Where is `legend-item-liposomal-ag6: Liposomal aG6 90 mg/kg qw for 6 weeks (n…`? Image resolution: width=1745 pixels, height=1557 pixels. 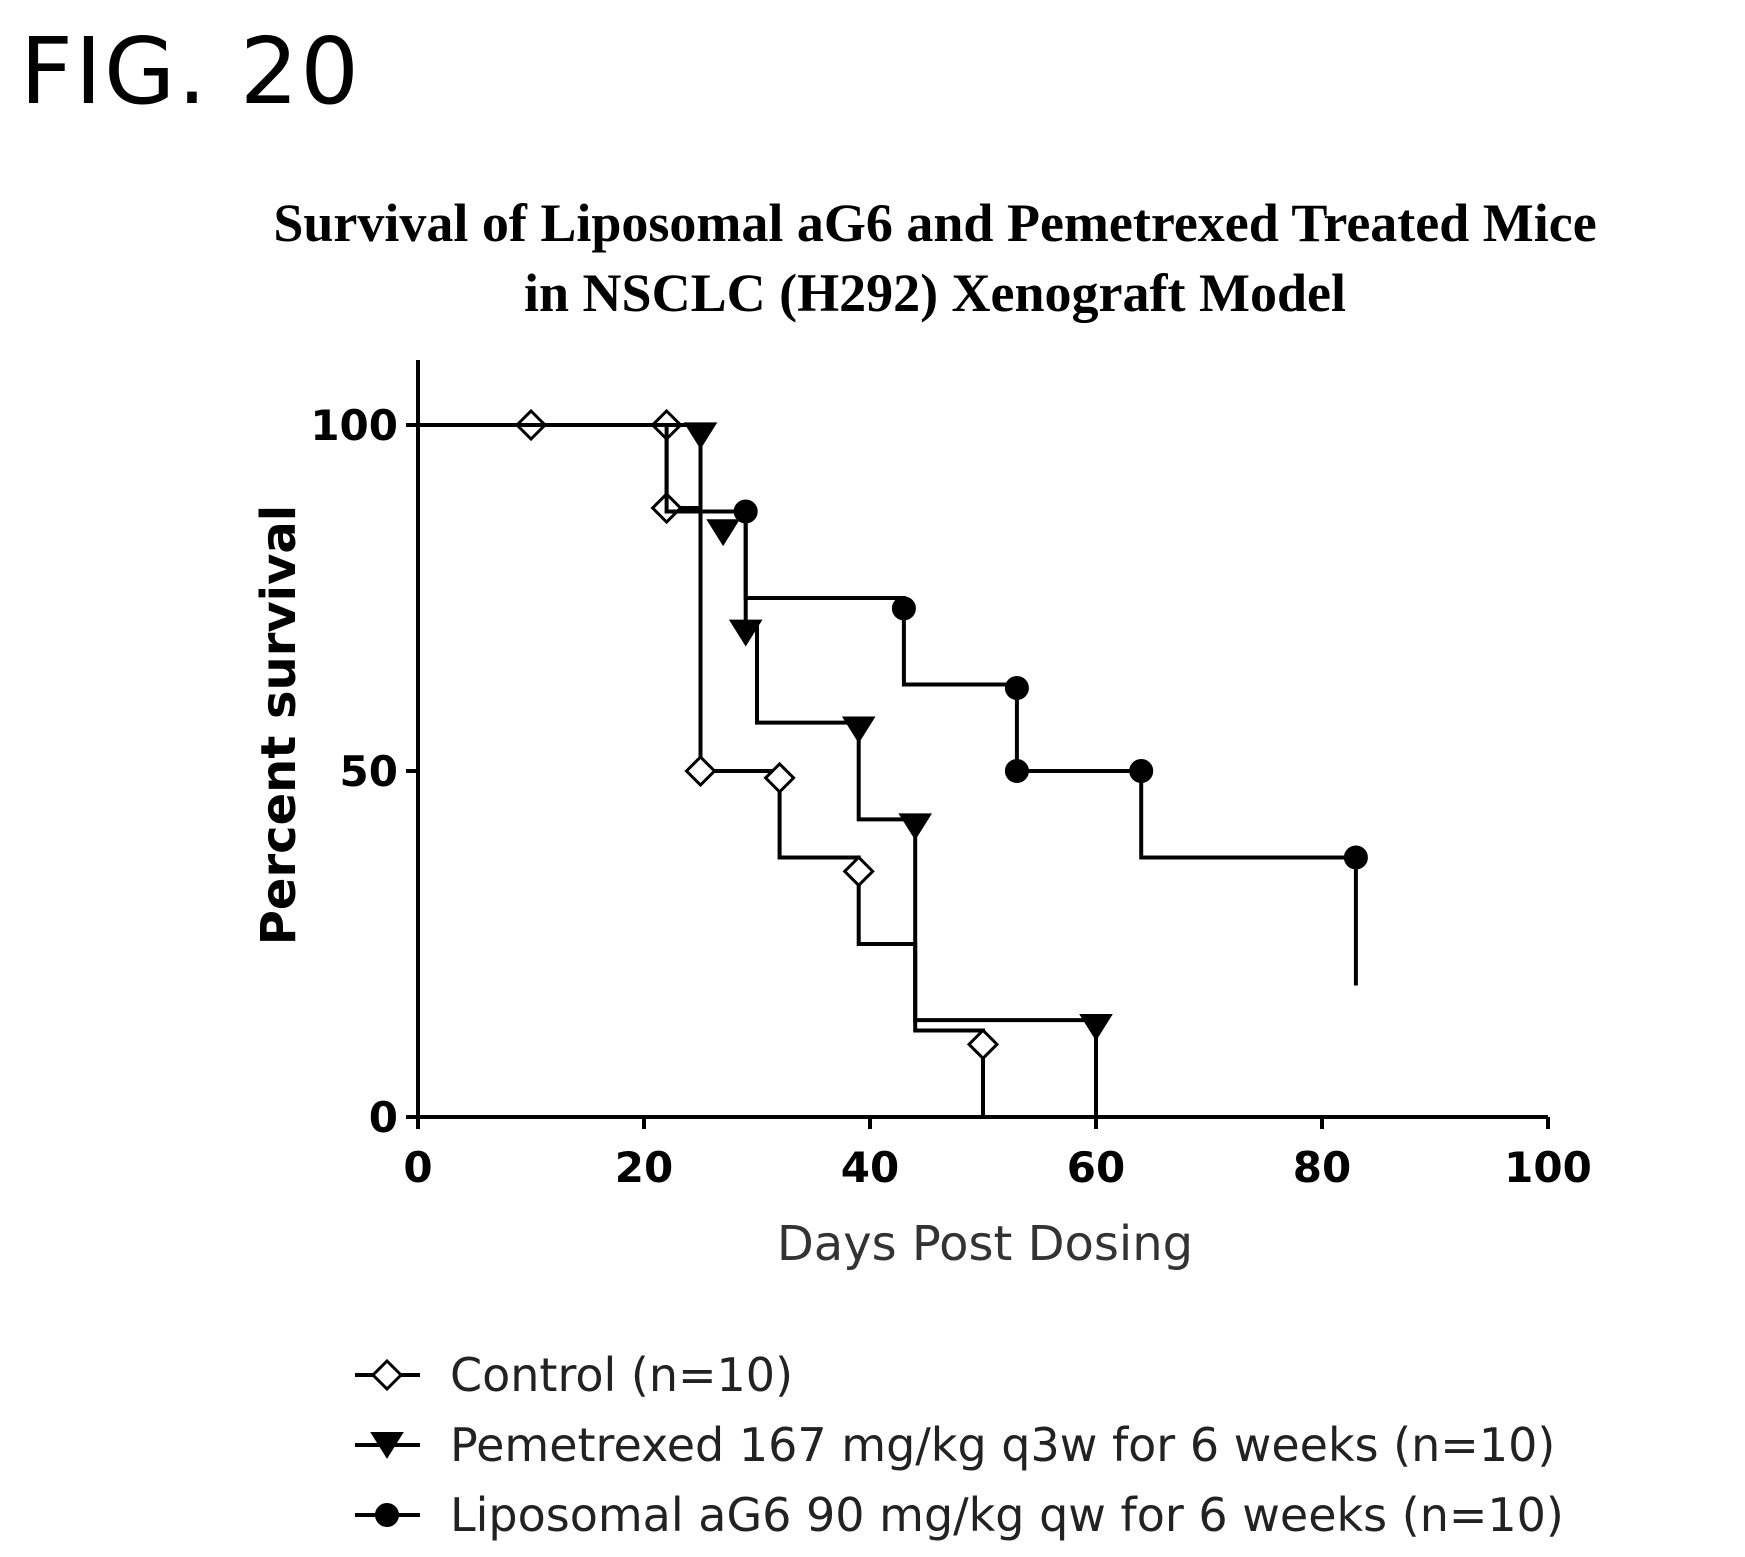 legend-item-liposomal-ag6: Liposomal aG6 90 mg/kg qw for 6 weeks (n… is located at coordinates (959, 1515).